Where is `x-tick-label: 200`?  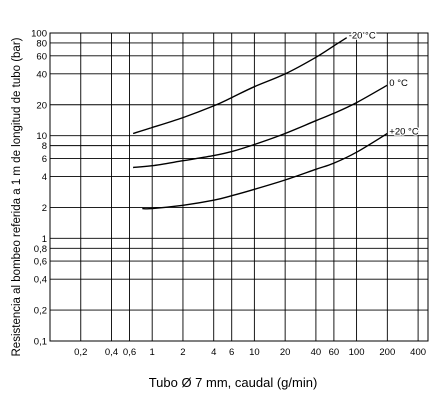 x-tick-label: 200 is located at coordinates (387, 352).